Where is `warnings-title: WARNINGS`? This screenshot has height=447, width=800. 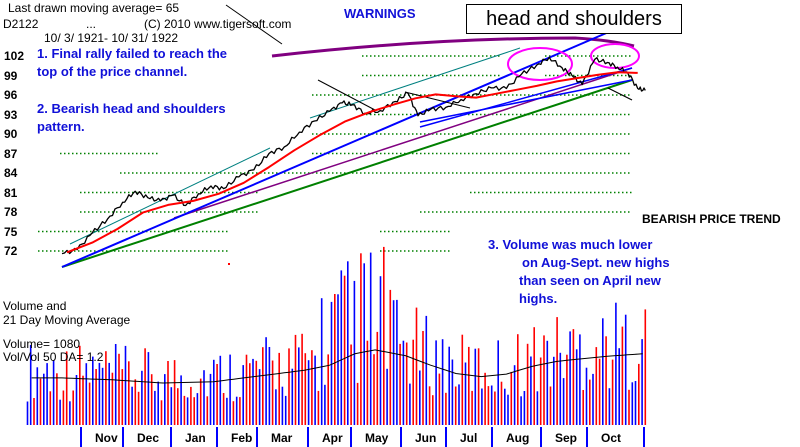
warnings-title: WARNINGS is located at coordinates (380, 13).